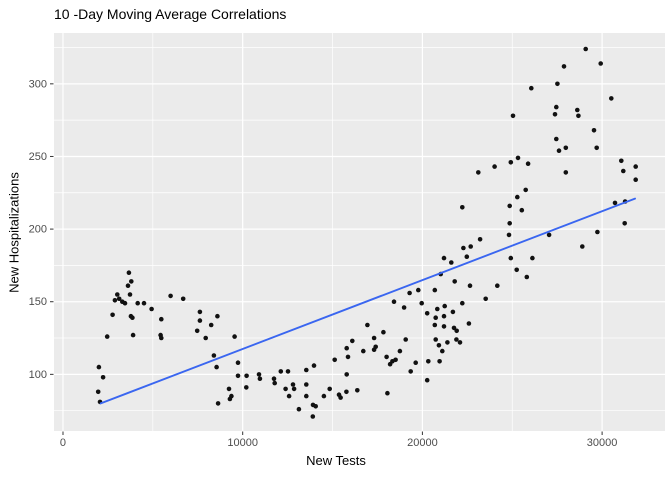  What do you see at coordinates (38, 84) in the screenshot?
I see `y-tick-label: 300` at bounding box center [38, 84].